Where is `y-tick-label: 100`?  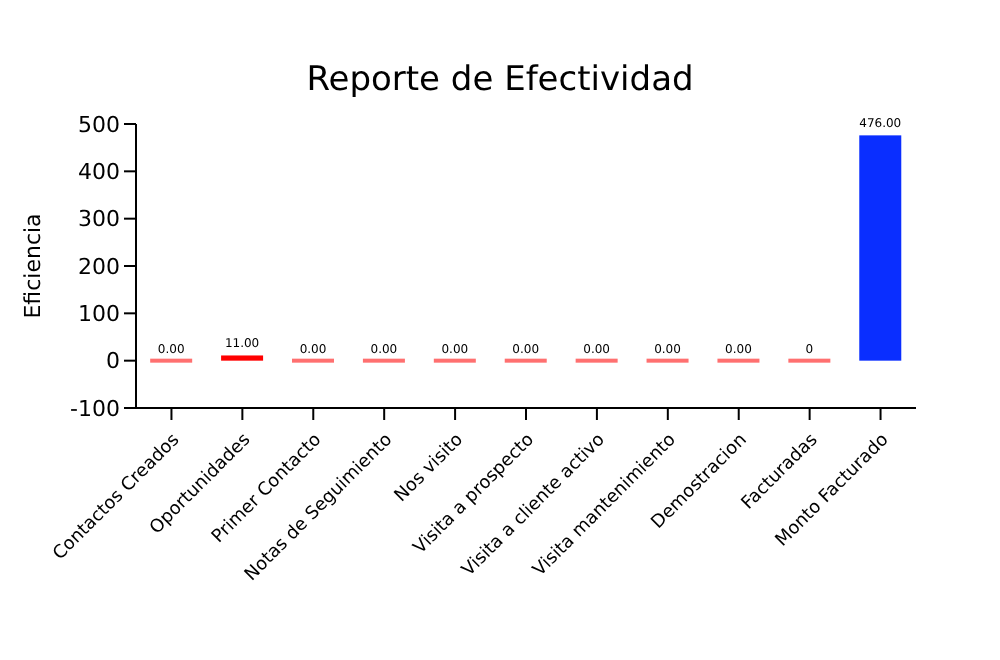
y-tick-label: 100 is located at coordinates (99, 314).